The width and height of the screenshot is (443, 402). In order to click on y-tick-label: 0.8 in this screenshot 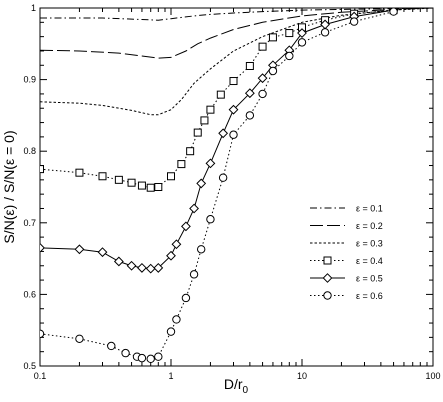, I will do `click(29, 151)`.